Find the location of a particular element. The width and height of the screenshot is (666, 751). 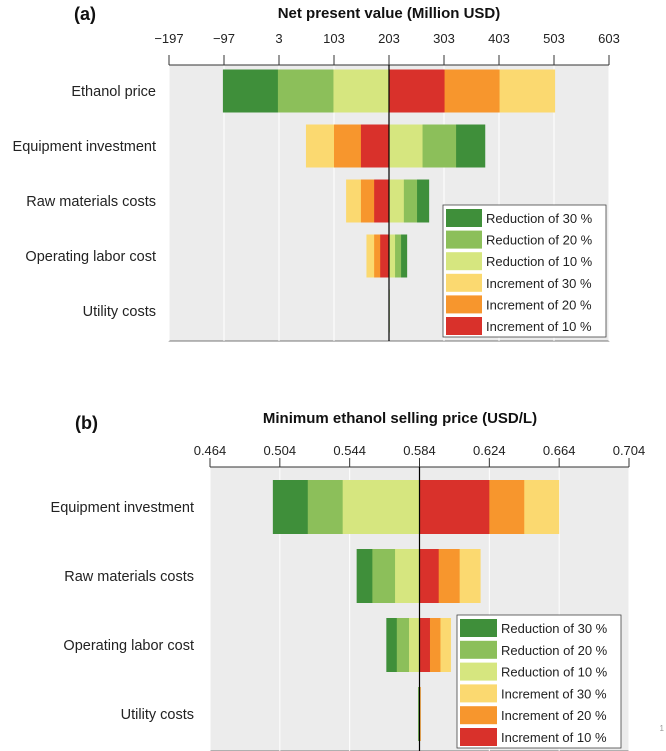

panel-b-x-axis: 0.464 0.504 0.544 0.584 0.624 0.664 0.704 is located at coordinates (420, 455).